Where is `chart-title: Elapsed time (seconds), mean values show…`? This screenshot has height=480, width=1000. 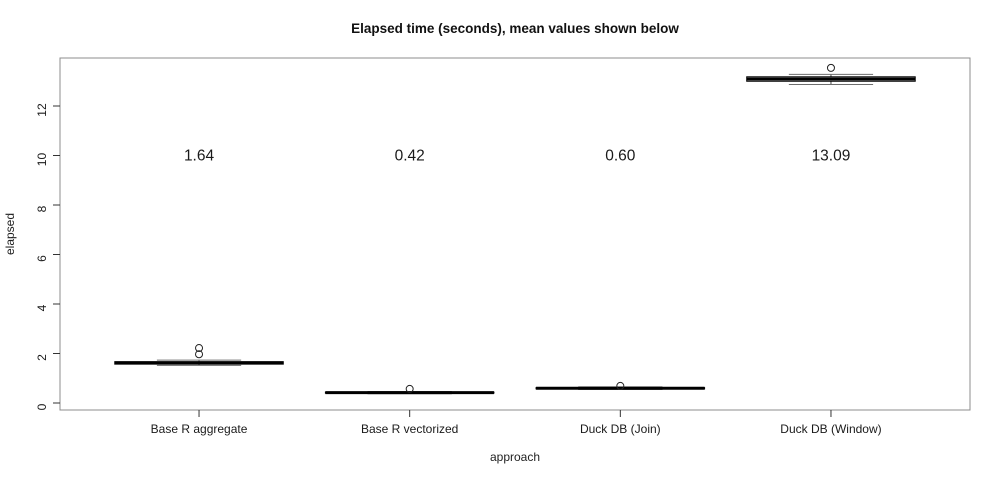 chart-title: Elapsed time (seconds), mean values show… is located at coordinates (515, 28).